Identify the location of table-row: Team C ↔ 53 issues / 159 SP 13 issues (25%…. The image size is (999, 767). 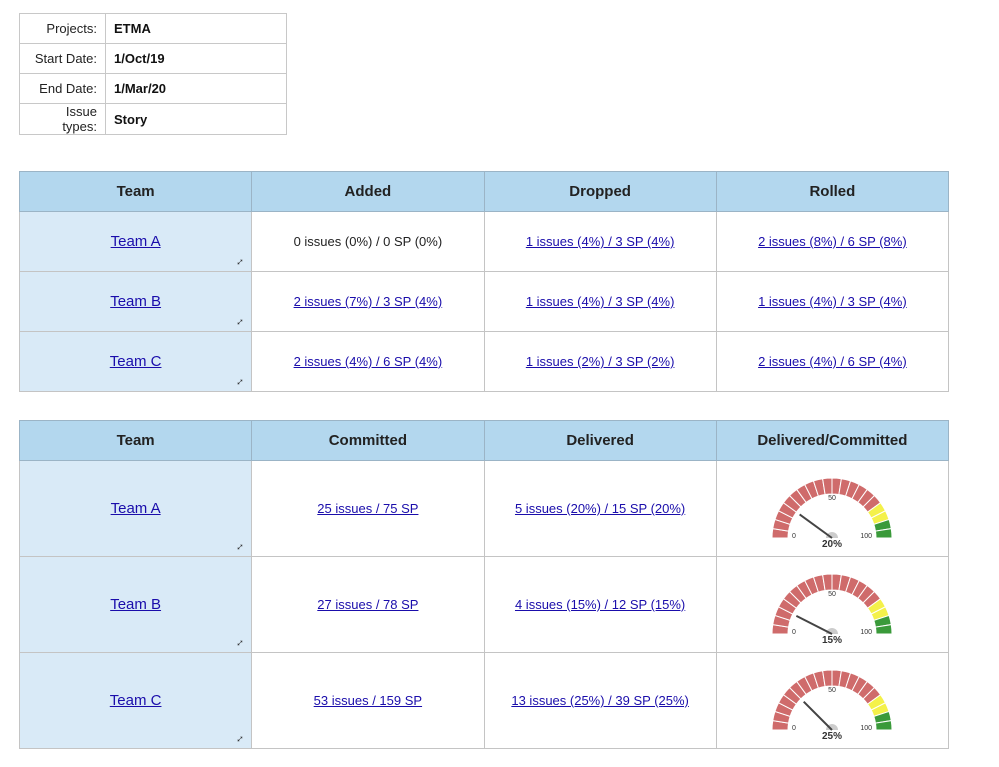
(484, 700).